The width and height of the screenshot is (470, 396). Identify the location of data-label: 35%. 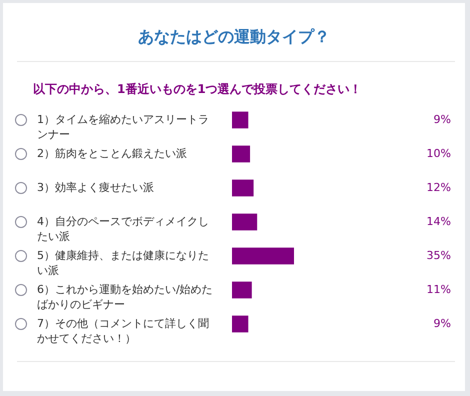
(438, 255).